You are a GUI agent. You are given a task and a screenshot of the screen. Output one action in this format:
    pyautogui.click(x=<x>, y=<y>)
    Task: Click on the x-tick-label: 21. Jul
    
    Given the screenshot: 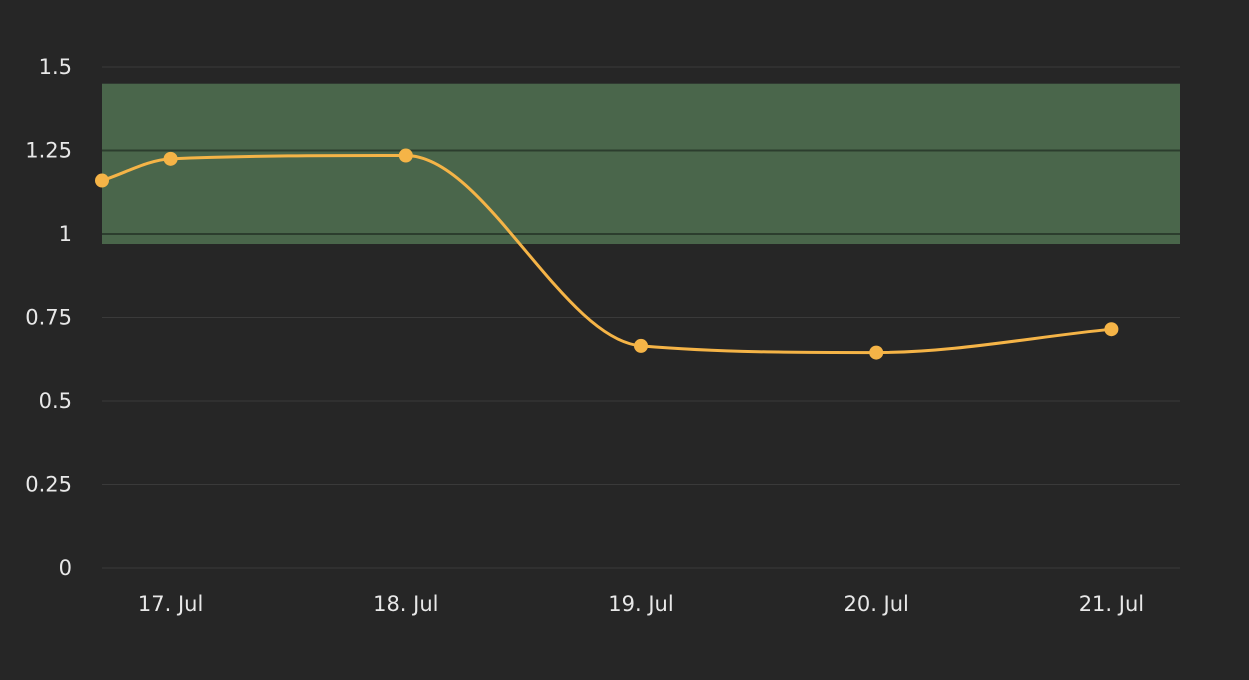 What is the action you would take?
    pyautogui.click(x=1111, y=604)
    